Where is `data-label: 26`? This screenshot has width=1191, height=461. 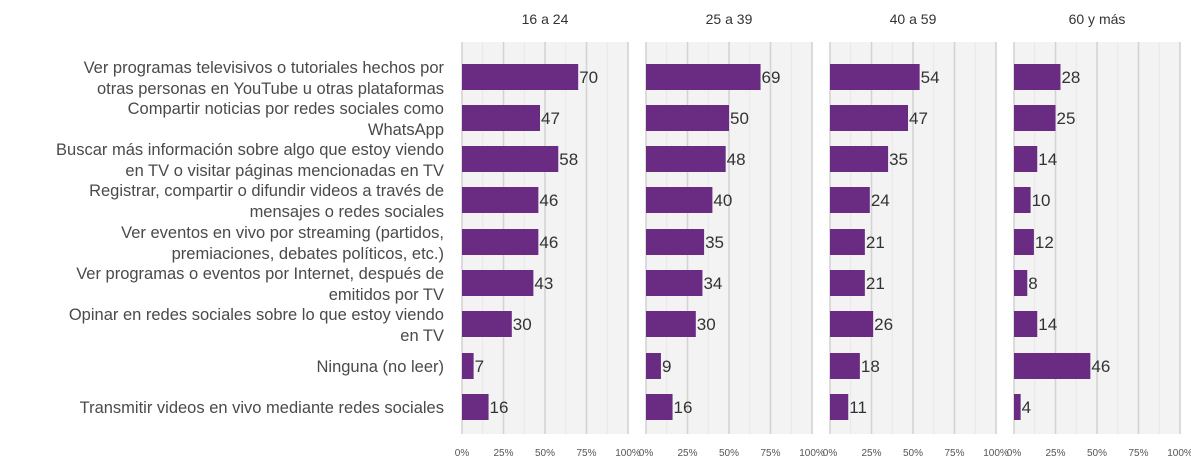
data-label: 26 is located at coordinates (883, 324).